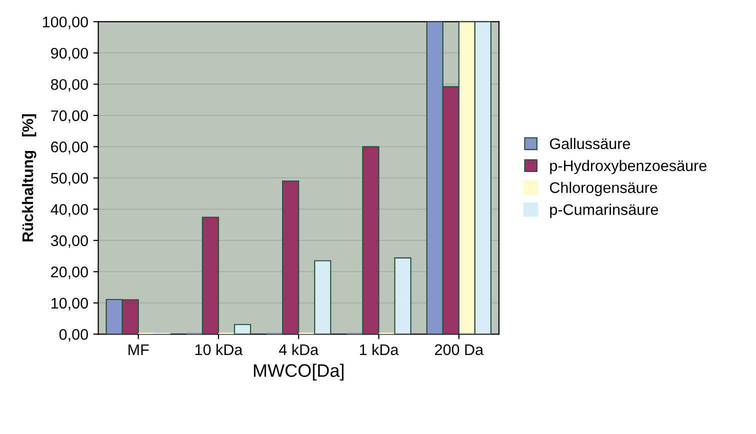 This screenshot has width=756, height=434. I want to click on y-tick-label: 40,00, so click(69, 210).